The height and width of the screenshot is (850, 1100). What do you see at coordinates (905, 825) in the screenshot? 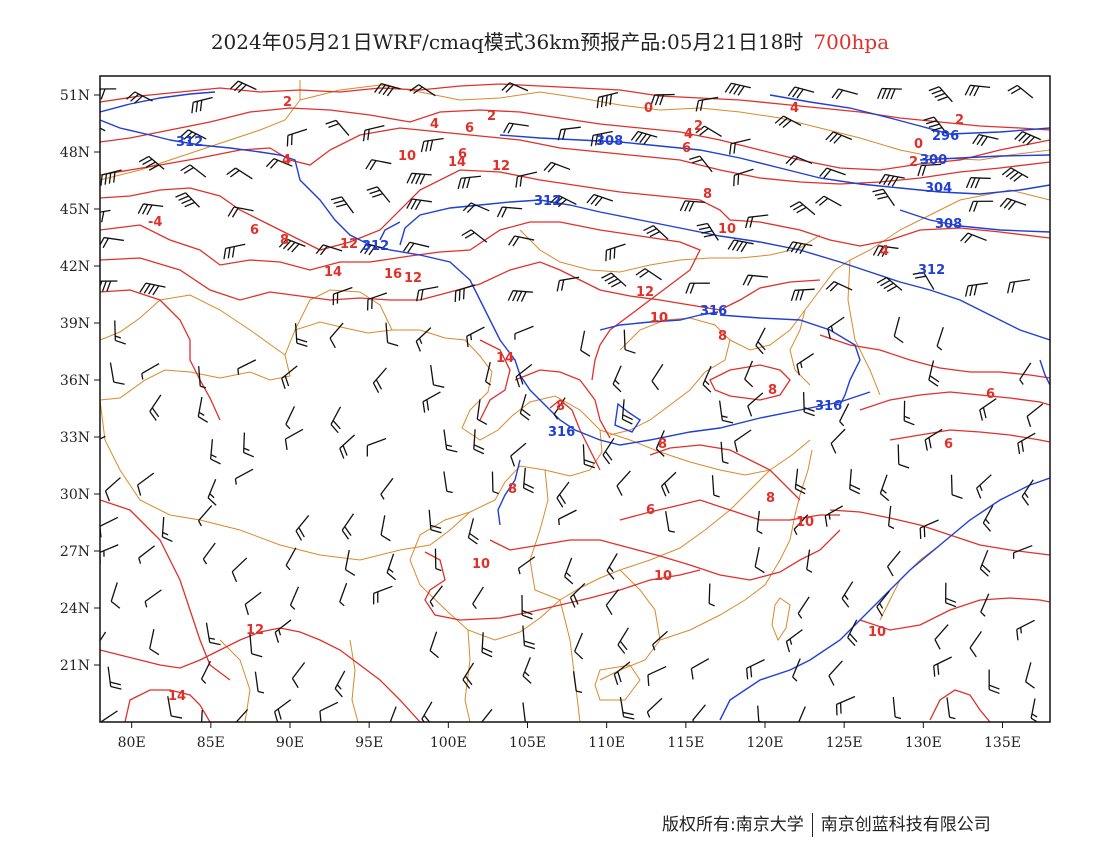
I see `footer-right: 南京创蓝科技有限公司` at bounding box center [905, 825].